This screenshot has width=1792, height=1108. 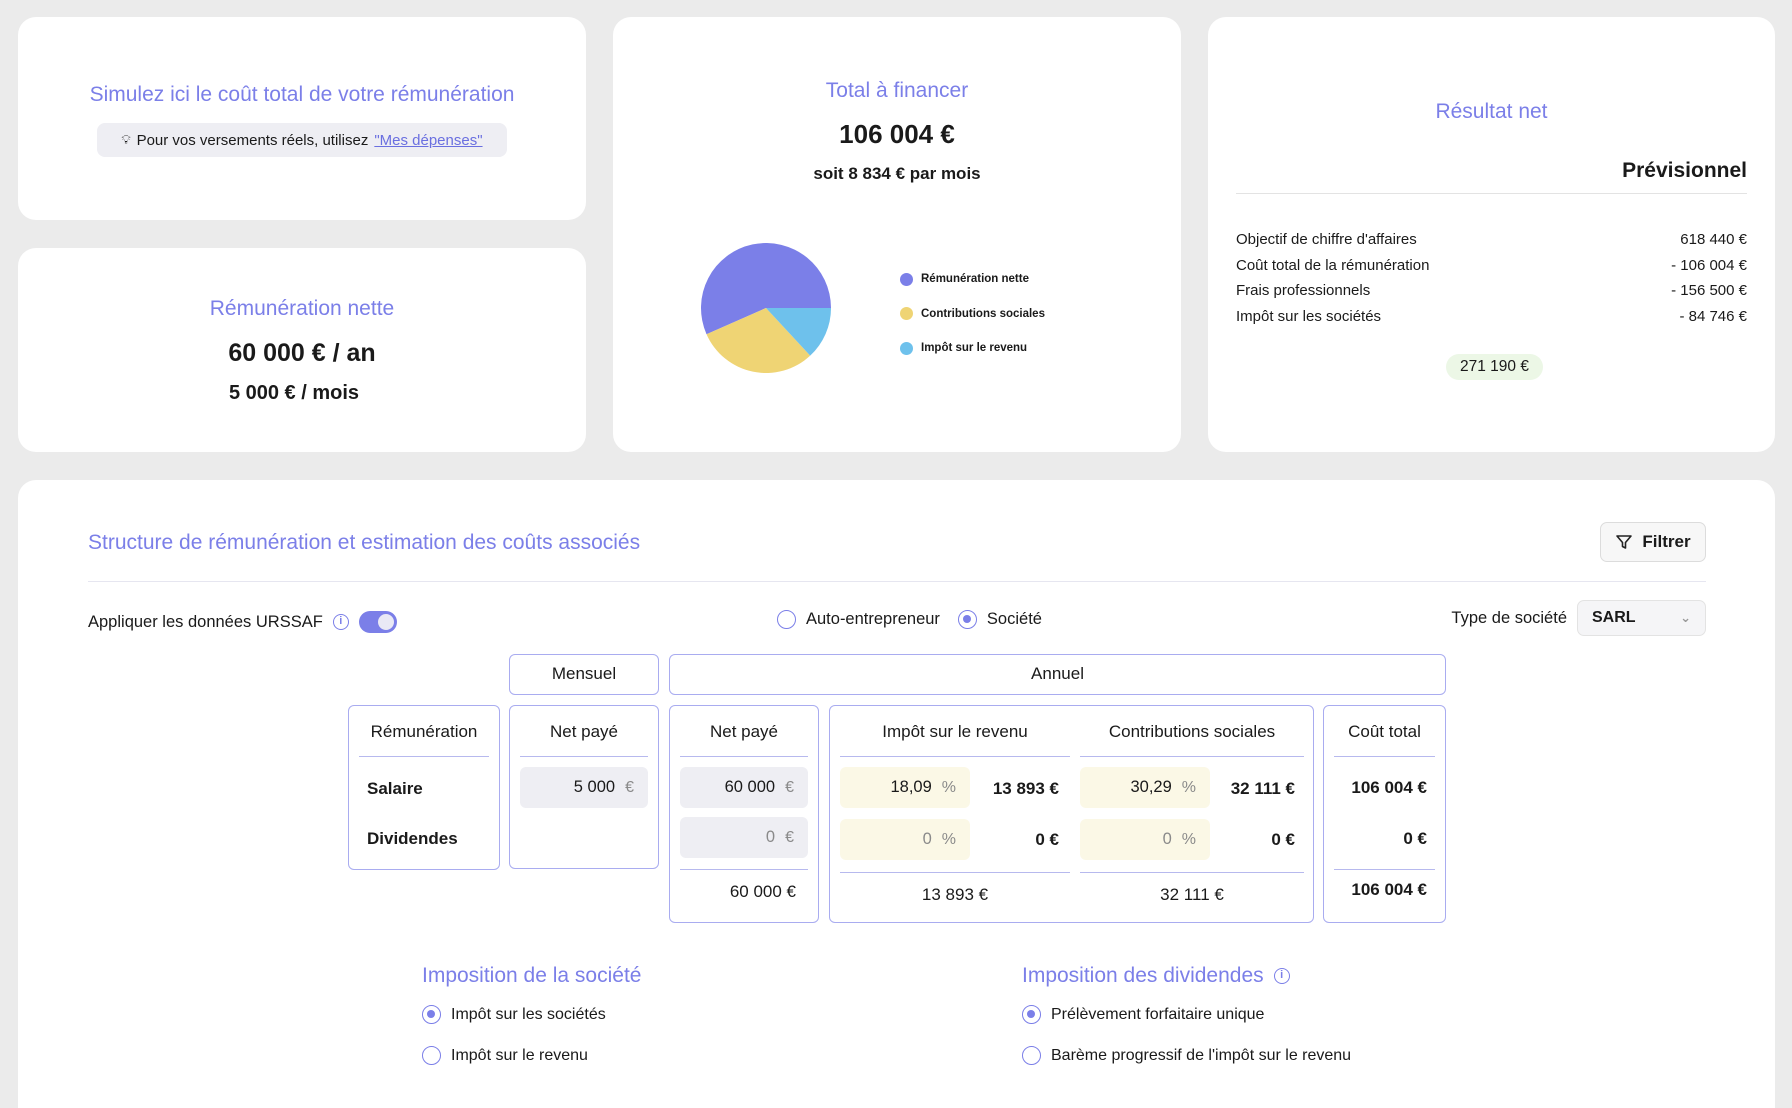 What do you see at coordinates (1145, 839) in the screenshot?
I see `social-rate-dividends-input: 0%` at bounding box center [1145, 839].